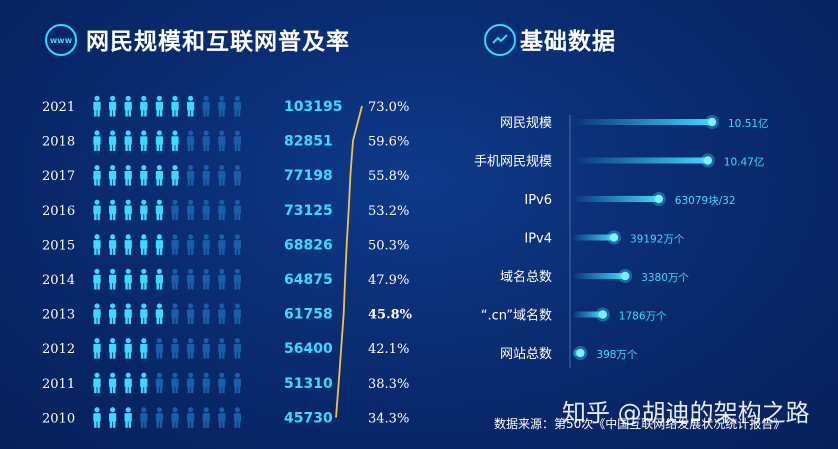 Image resolution: width=838 pixels, height=449 pixels. Describe the element at coordinates (388, 384) in the screenshot. I see `penetration-label: 38.3%` at that location.